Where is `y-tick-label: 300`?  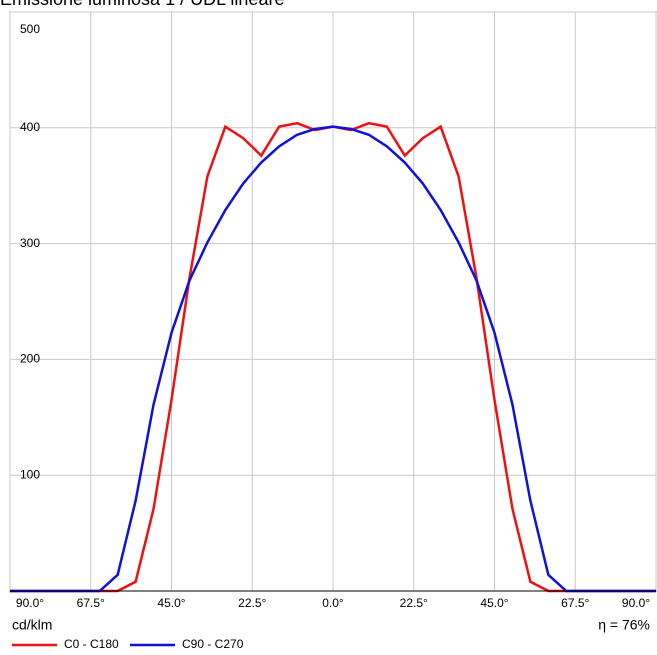 y-tick-label: 300 is located at coordinates (30, 243).